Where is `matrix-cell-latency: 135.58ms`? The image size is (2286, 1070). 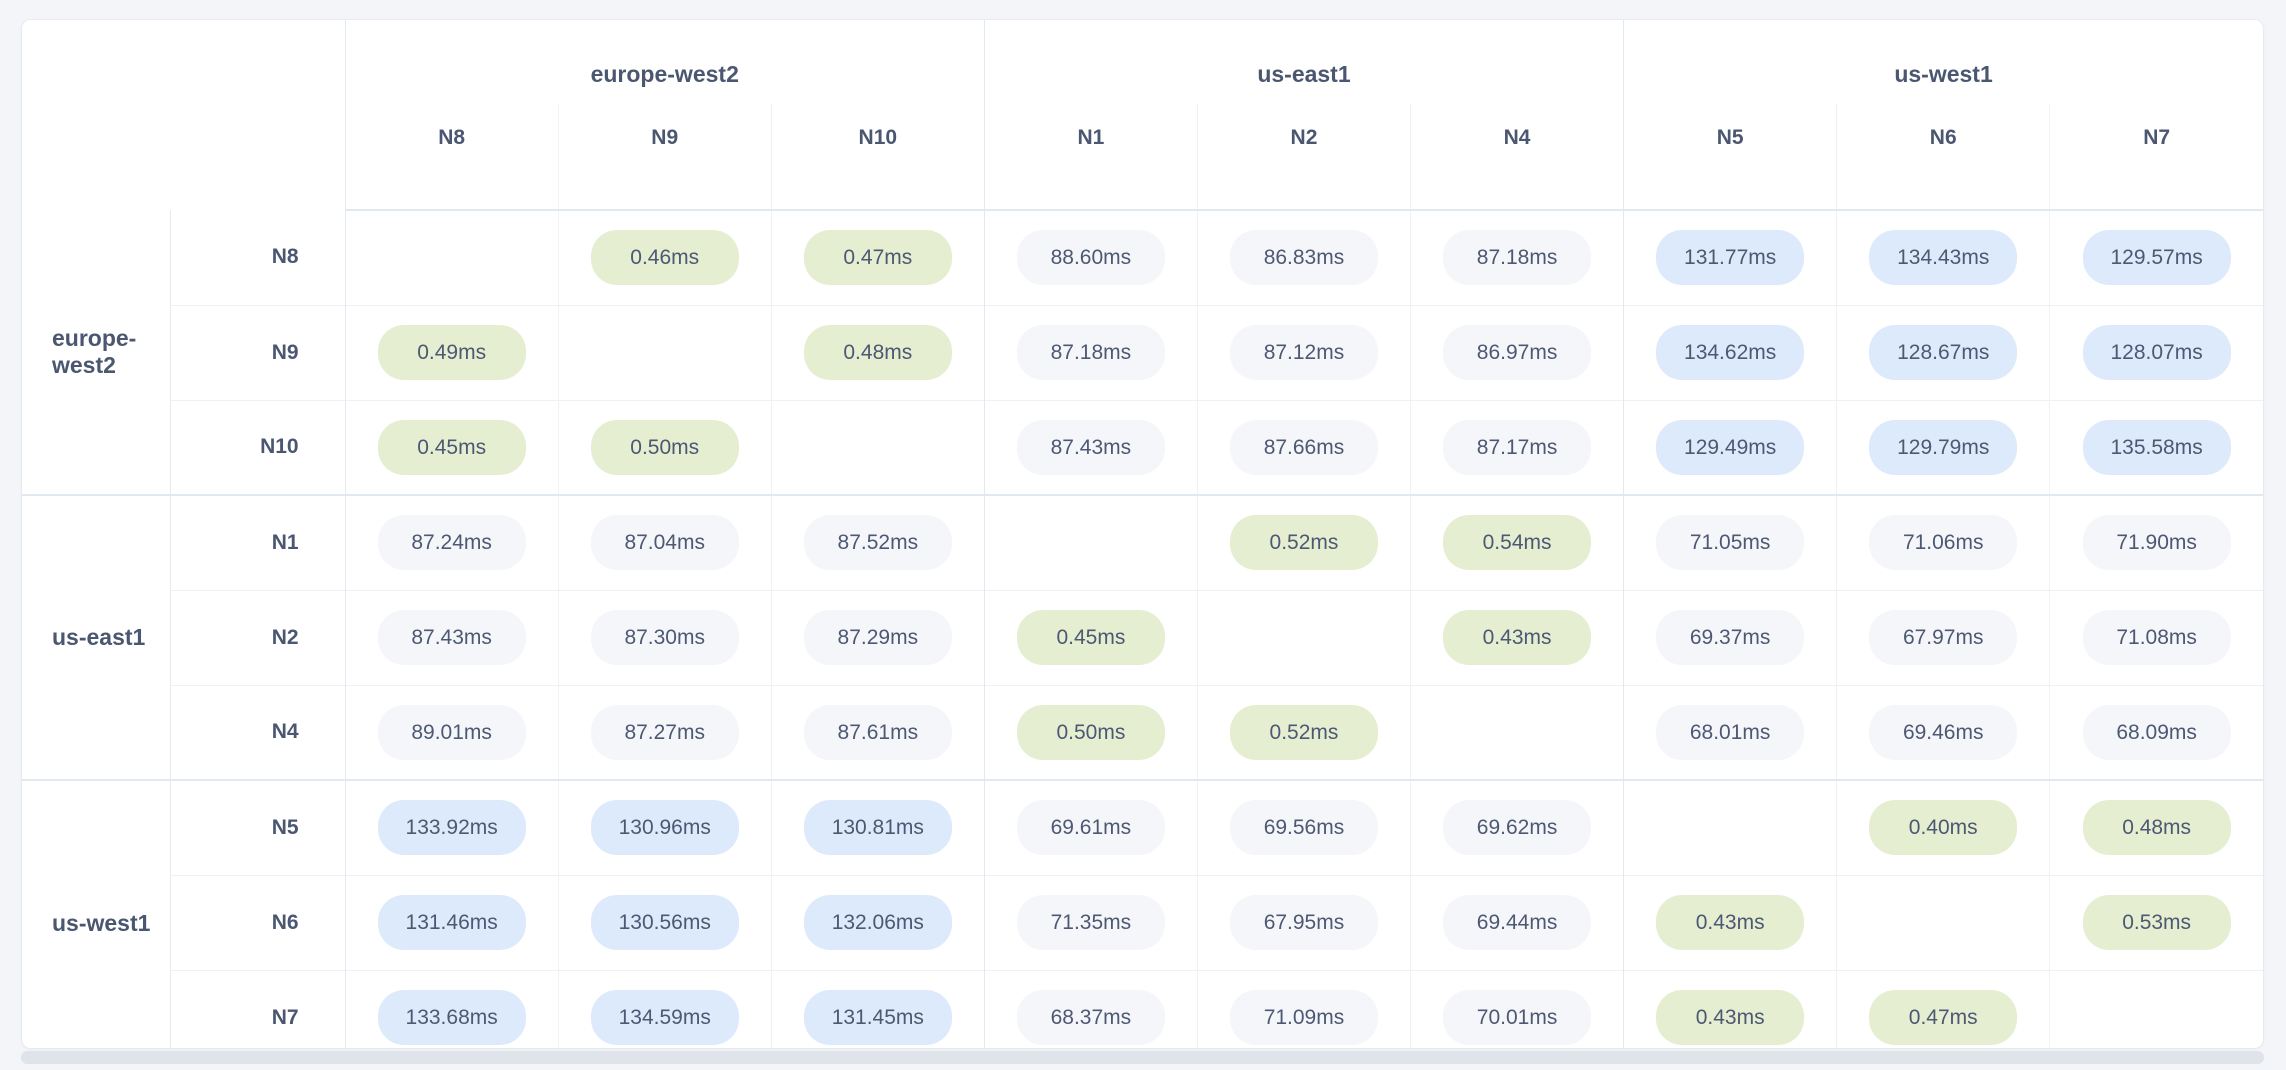 matrix-cell-latency: 135.58ms is located at coordinates (2156, 447).